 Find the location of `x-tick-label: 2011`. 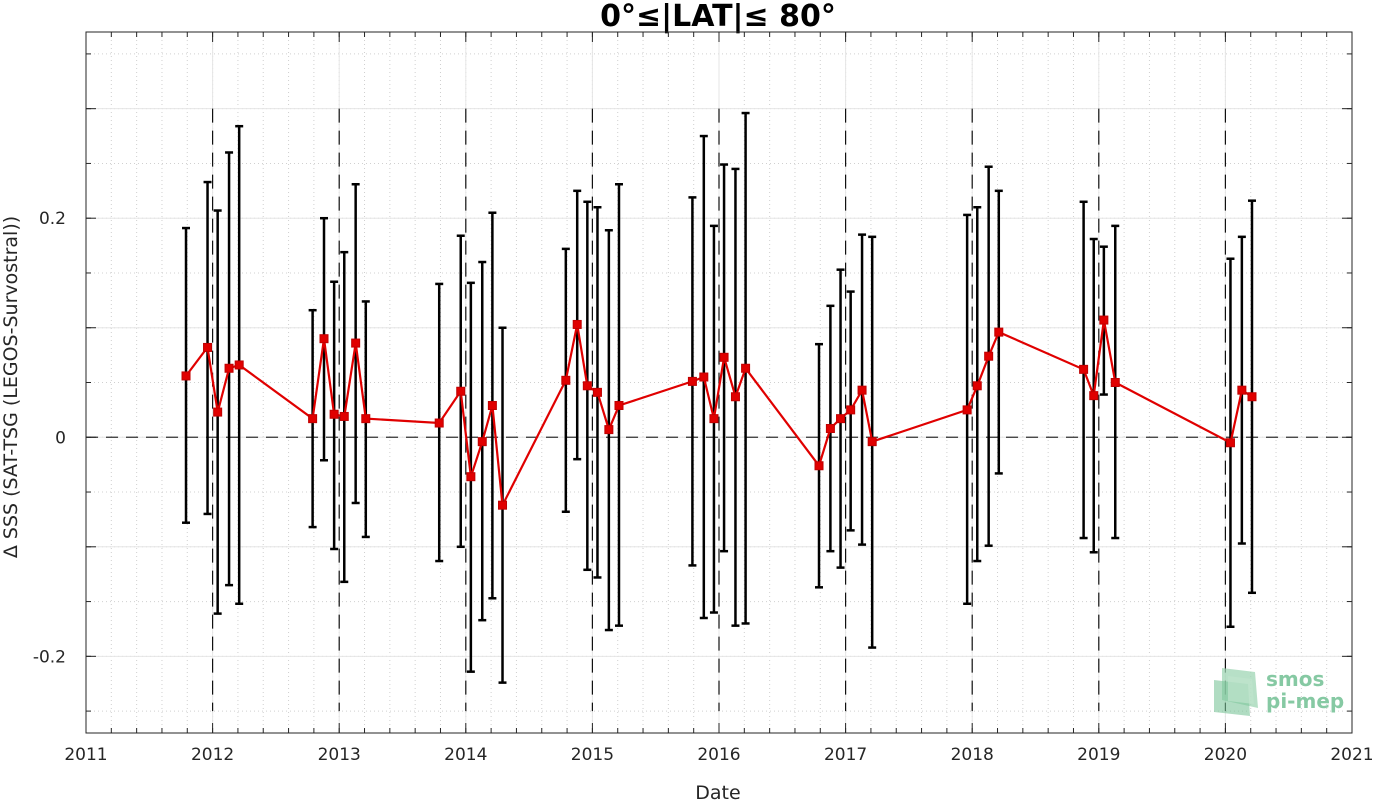

x-tick-label: 2011 is located at coordinates (85, 755).